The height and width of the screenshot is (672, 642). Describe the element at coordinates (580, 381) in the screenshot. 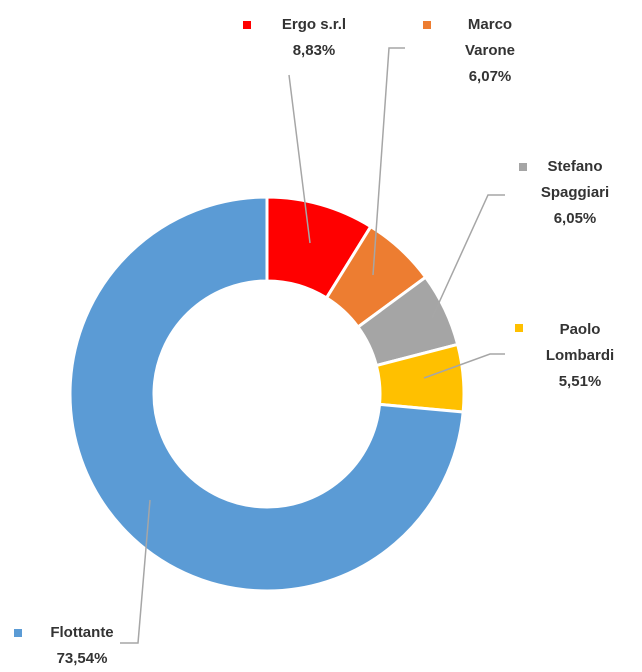

I see `label-value: 5,51%` at that location.